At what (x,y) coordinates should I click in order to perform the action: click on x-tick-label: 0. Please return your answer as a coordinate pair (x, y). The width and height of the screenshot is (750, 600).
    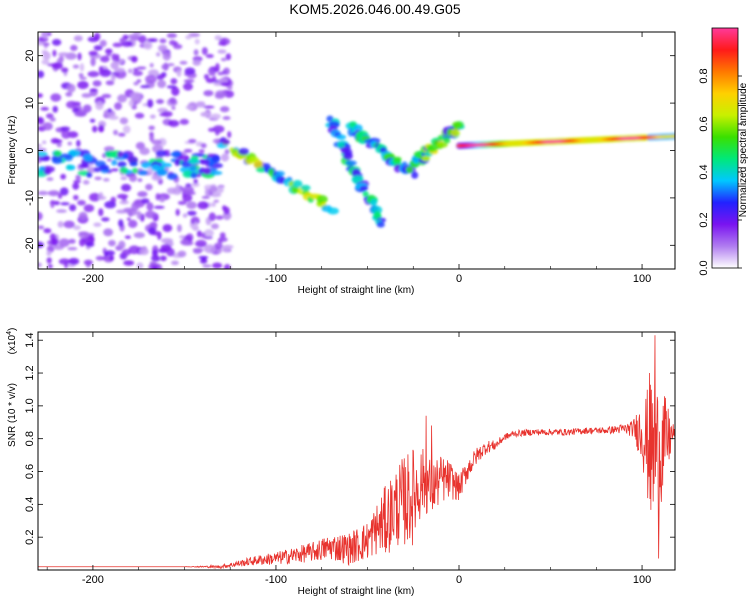
    Looking at the image, I should click on (459, 580).